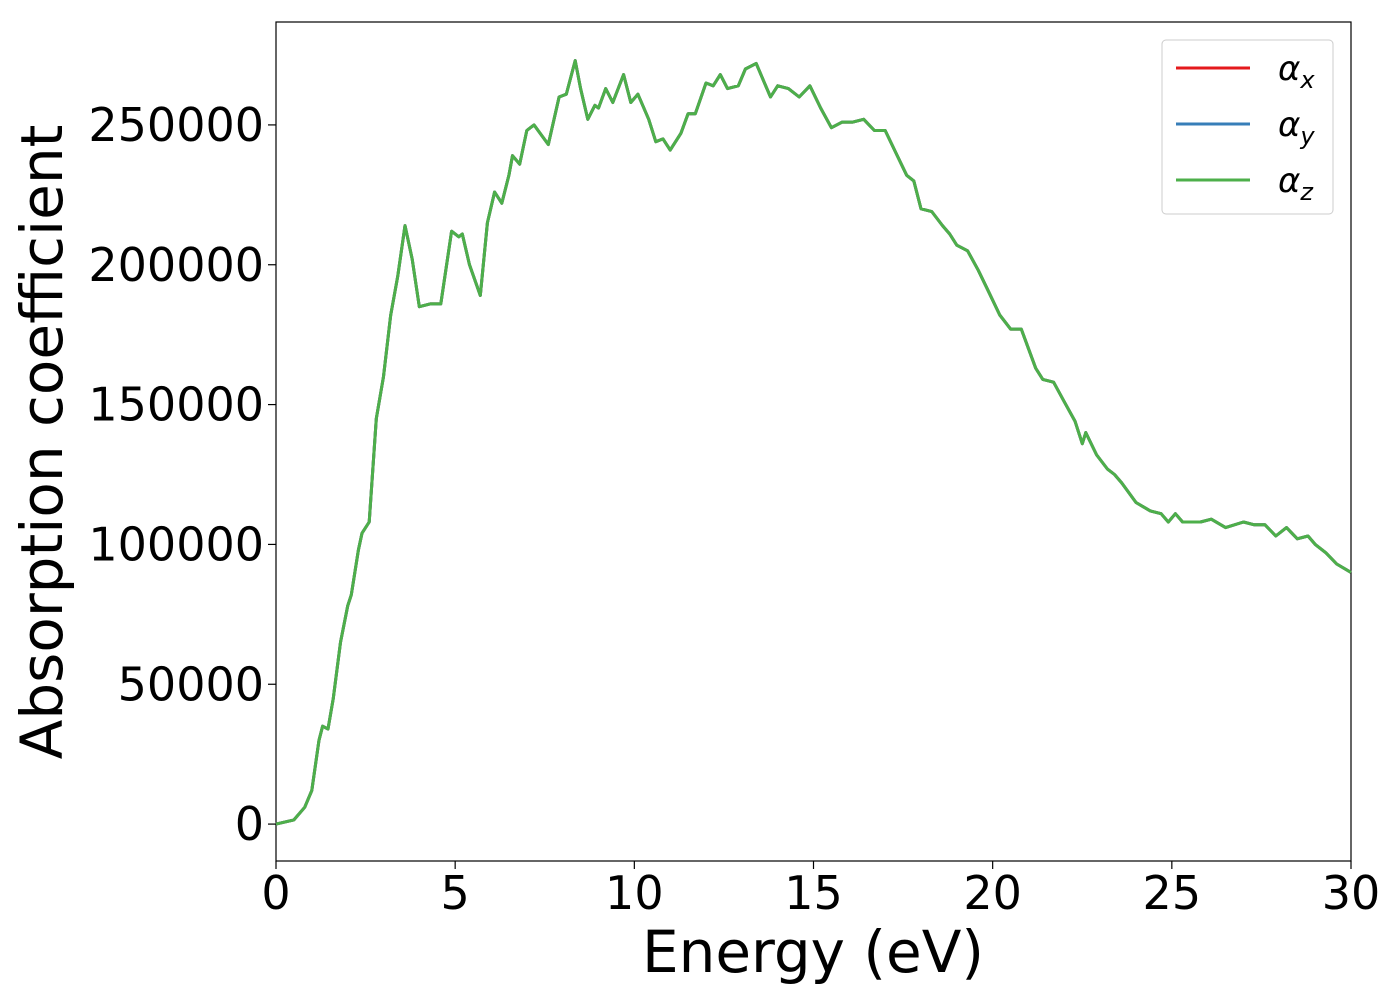 The height and width of the screenshot is (1000, 1400). Describe the element at coordinates (1172, 893) in the screenshot. I see `x-tick-label: 25` at that location.